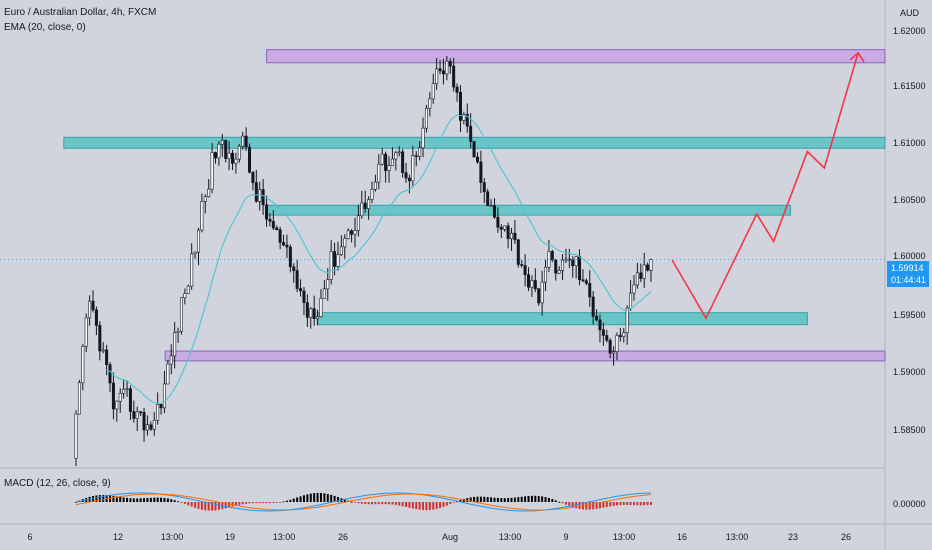 This screenshot has height=550, width=932. Describe the element at coordinates (450, 537) in the screenshot. I see `time-tick-label: Aug` at that location.